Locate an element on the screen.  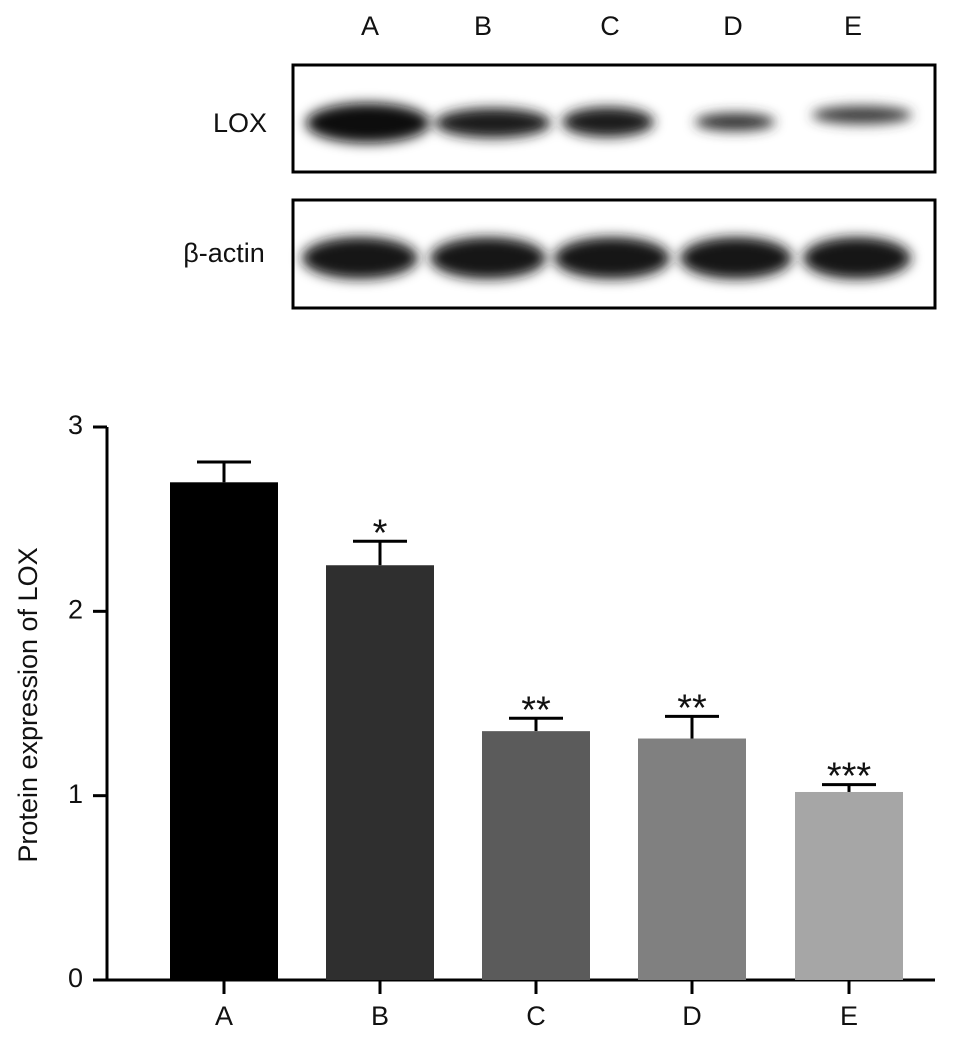
lane-label: A is located at coordinates (370, 26).